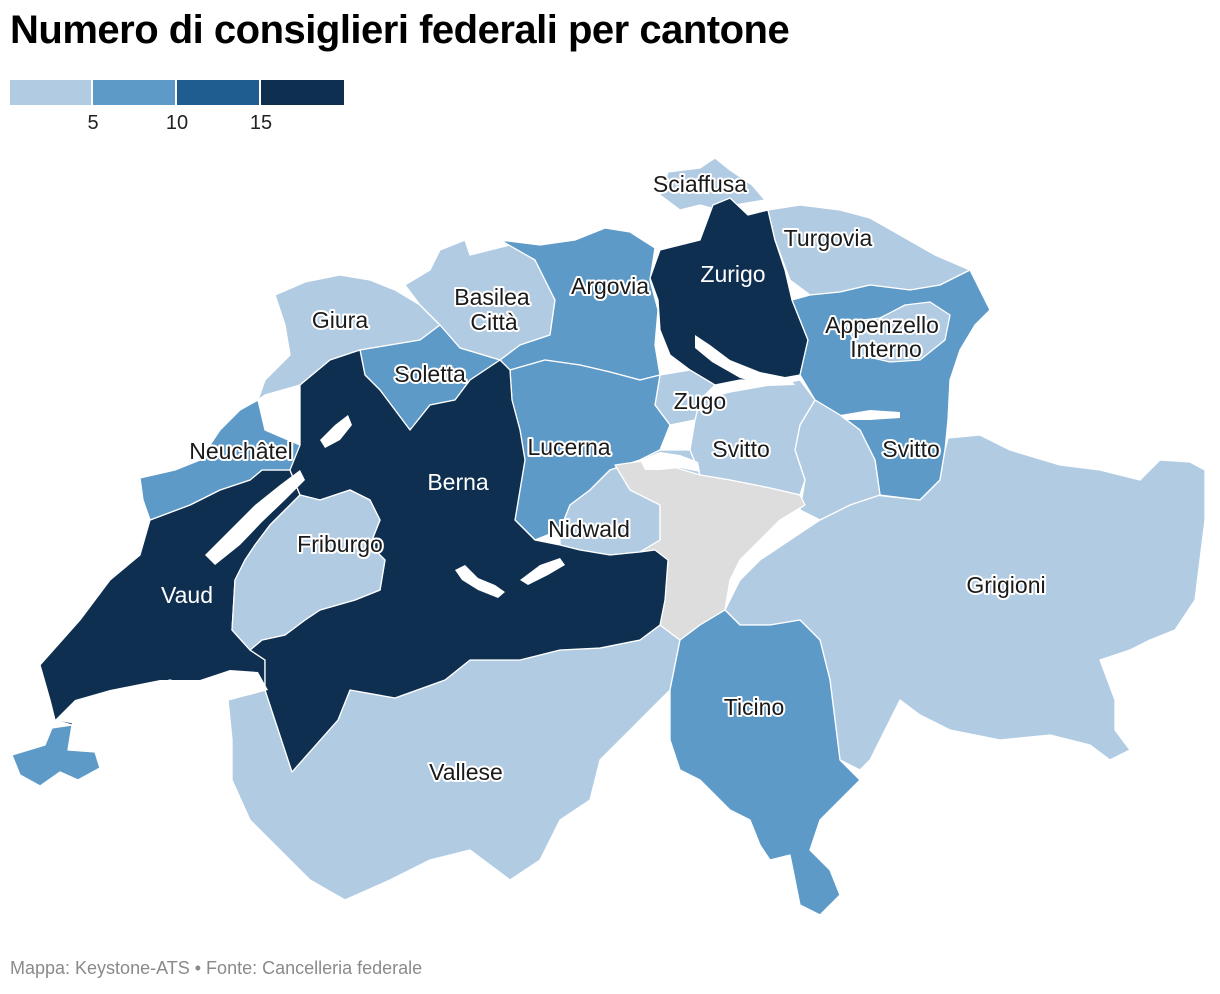  I want to click on canton-friburgo, so click(308, 570).